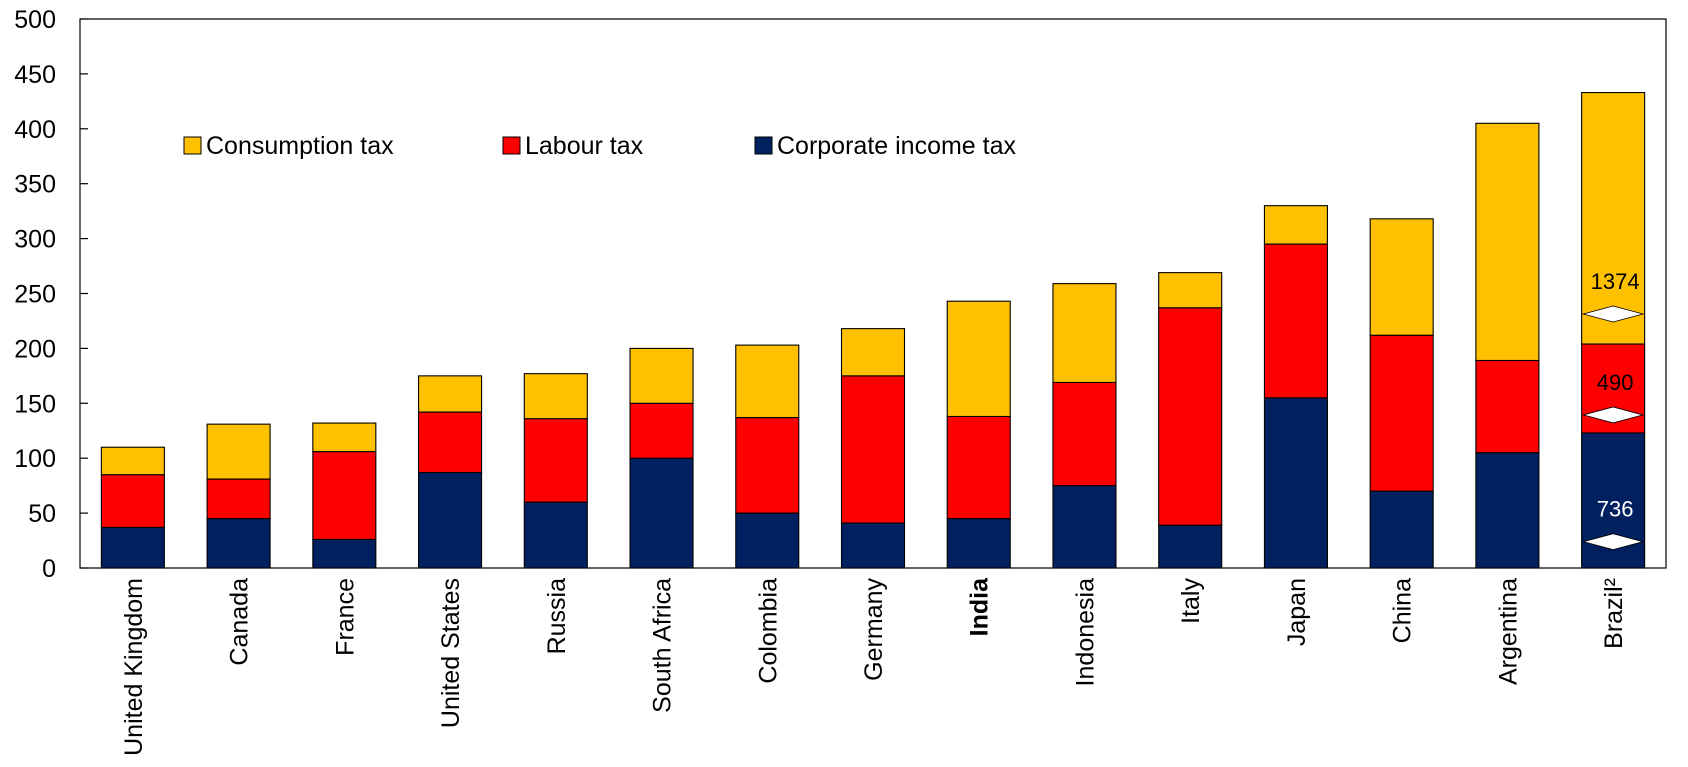 Image resolution: width=1688 pixels, height=767 pixels. What do you see at coordinates (874, 629) in the screenshot?
I see `x-tick-label: Germany` at bounding box center [874, 629].